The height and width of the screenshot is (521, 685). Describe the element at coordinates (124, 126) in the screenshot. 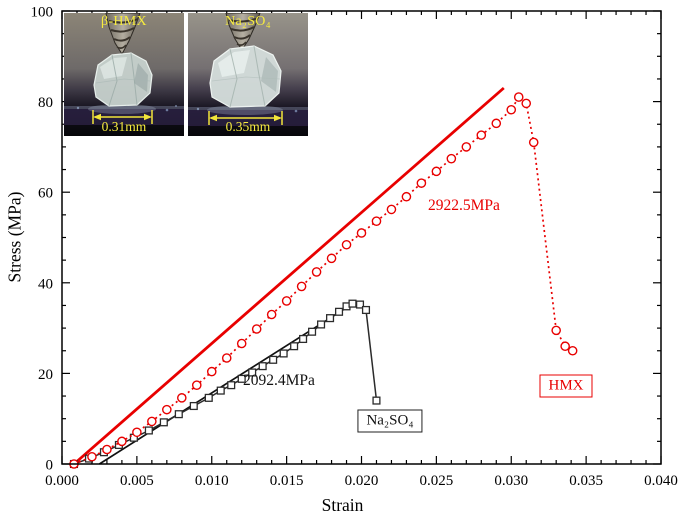

I see `beta-hmx-scale-text: 0.31mm` at that location.